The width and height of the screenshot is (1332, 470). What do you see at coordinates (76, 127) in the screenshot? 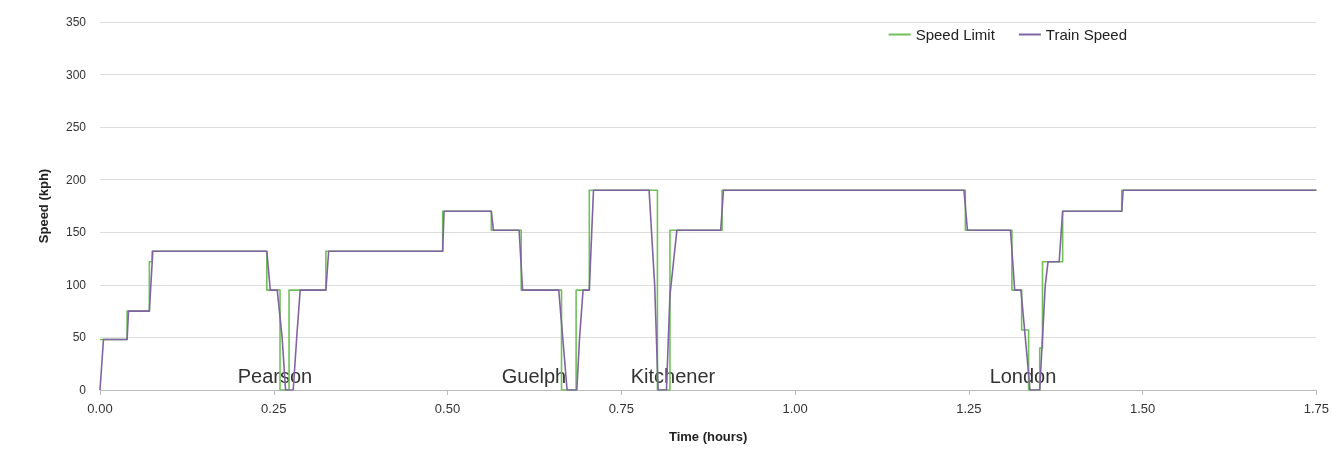
I see `y-tick-label: 250` at bounding box center [76, 127].